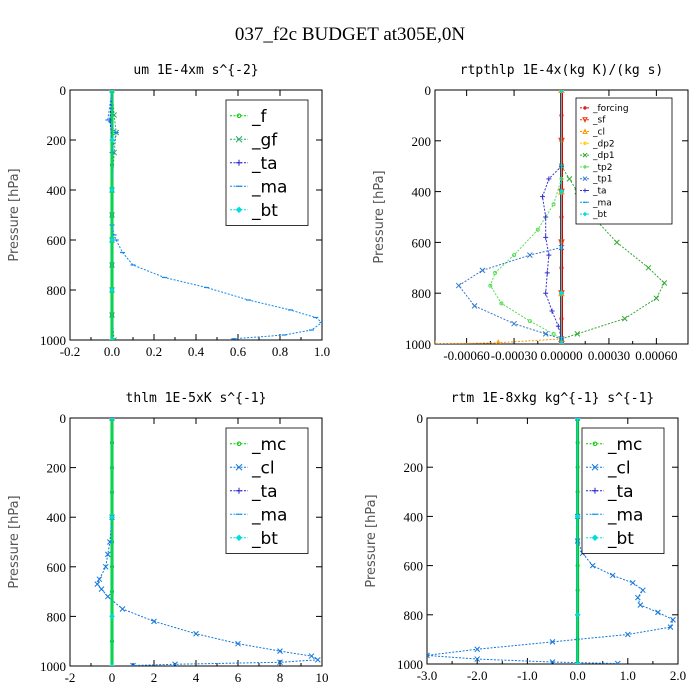  Describe the element at coordinates (477, 675) in the screenshot. I see `x-tick-label: -2.0` at that location.